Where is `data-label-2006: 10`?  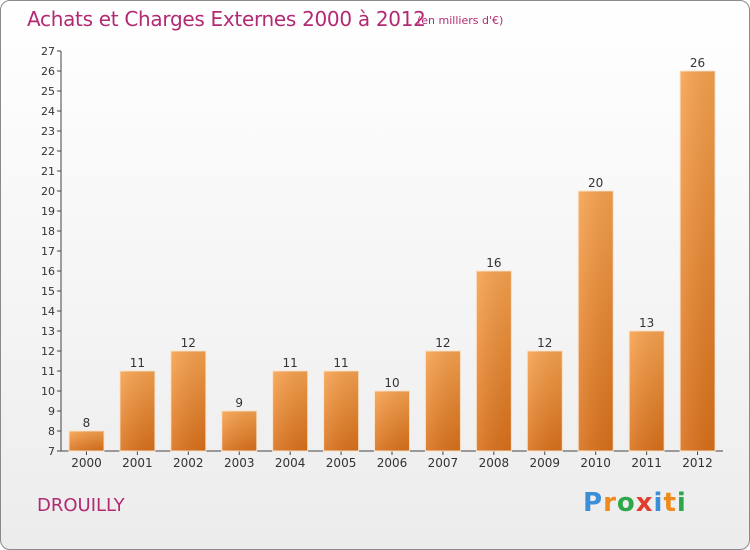
data-label-2006: 10 is located at coordinates (391, 383).